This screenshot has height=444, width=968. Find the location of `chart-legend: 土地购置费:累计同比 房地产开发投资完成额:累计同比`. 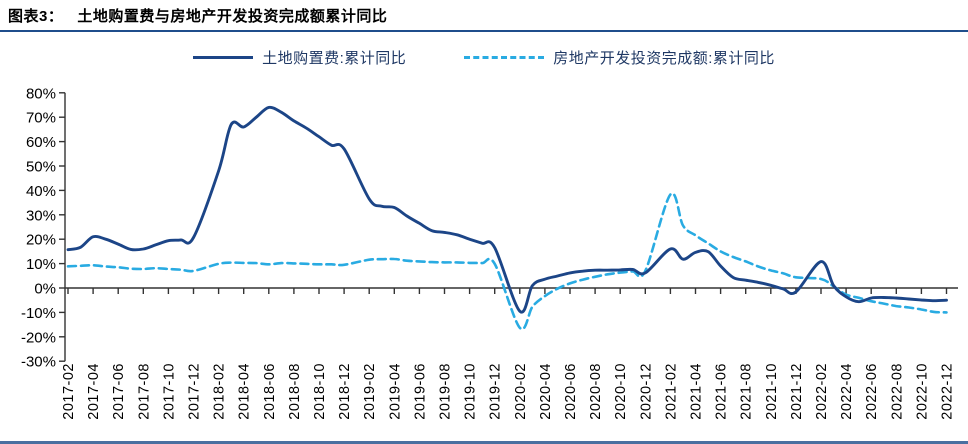

chart-legend: 土地购置费:累计同比 房地产开发投资完成额:累计同比 is located at coordinates (484, 57).